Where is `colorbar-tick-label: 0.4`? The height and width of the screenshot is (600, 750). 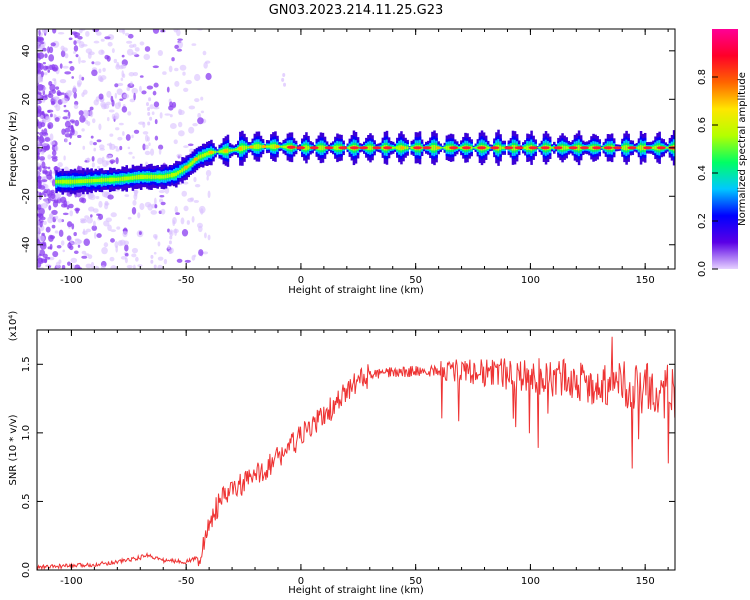
colorbar-tick-label: 0.4 is located at coordinates (702, 173).